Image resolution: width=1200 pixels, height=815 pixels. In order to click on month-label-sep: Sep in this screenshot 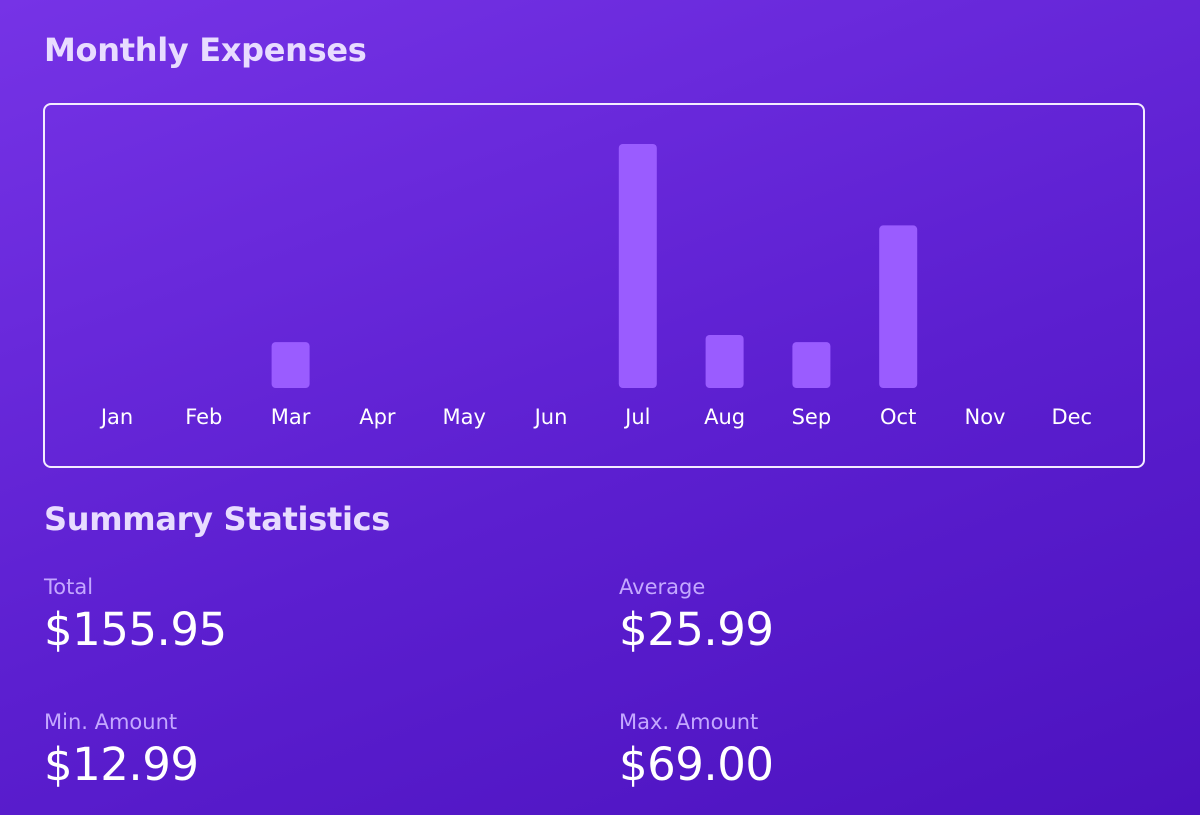, I will do `click(812, 417)`.